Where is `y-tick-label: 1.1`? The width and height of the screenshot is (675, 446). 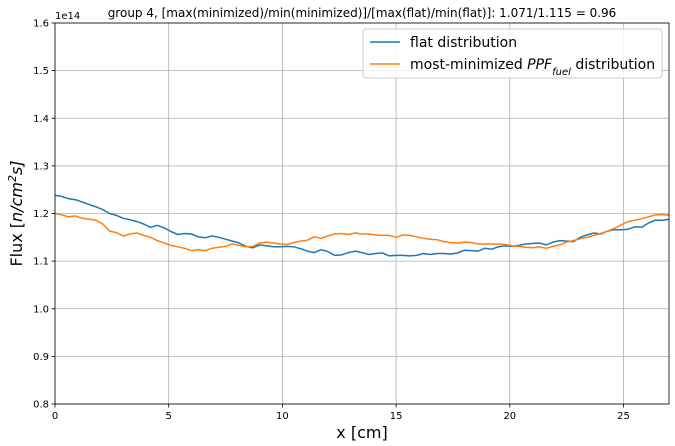
y-tick-label: 1.1 is located at coordinates (41, 262).